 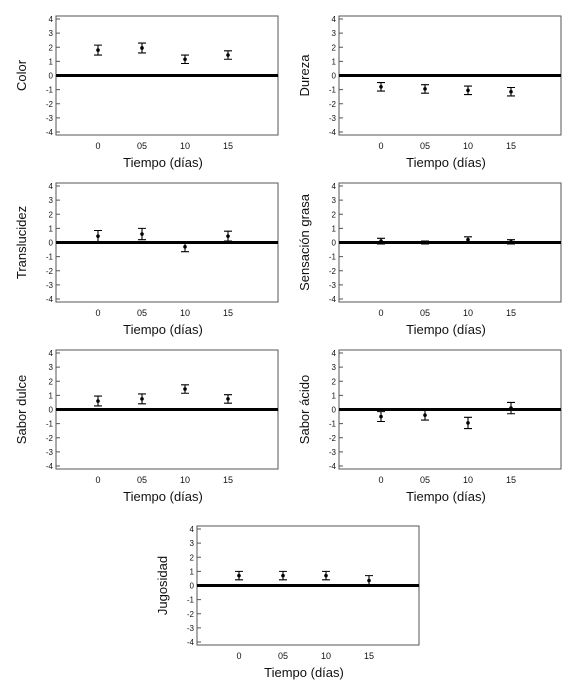 I want to click on y-axis-label: Sensación grasa, so click(x=304, y=242).